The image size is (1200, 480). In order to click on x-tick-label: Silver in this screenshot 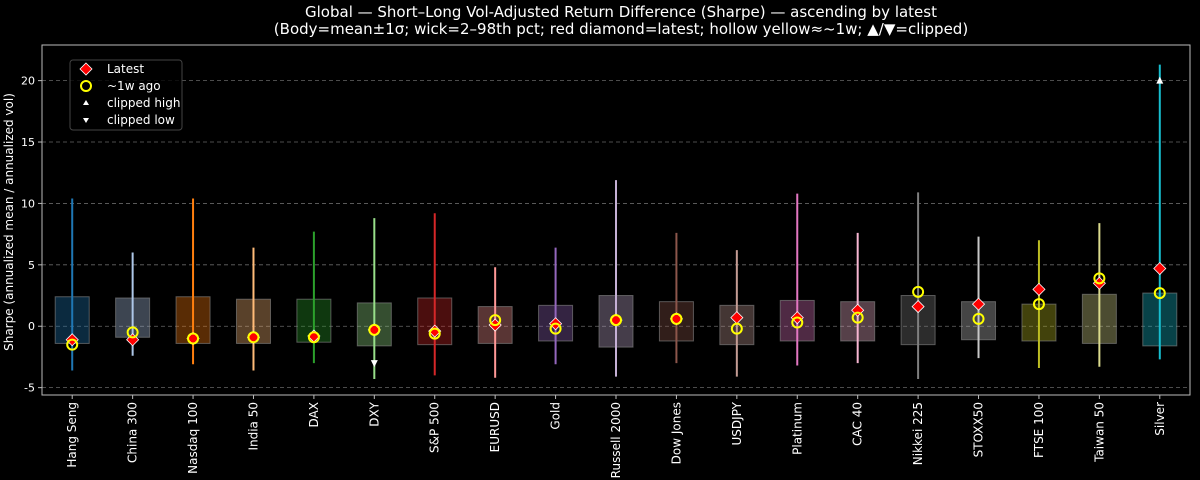, I will do `click(1160, 419)`.